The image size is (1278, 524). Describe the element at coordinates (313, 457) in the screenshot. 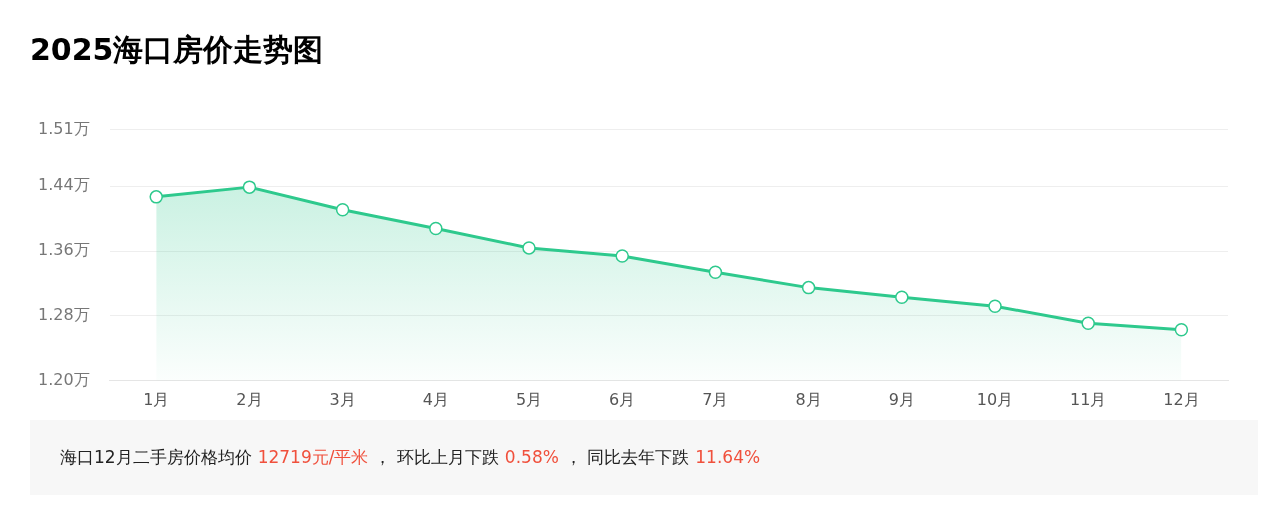

I see `text: 12719元/平米` at that location.